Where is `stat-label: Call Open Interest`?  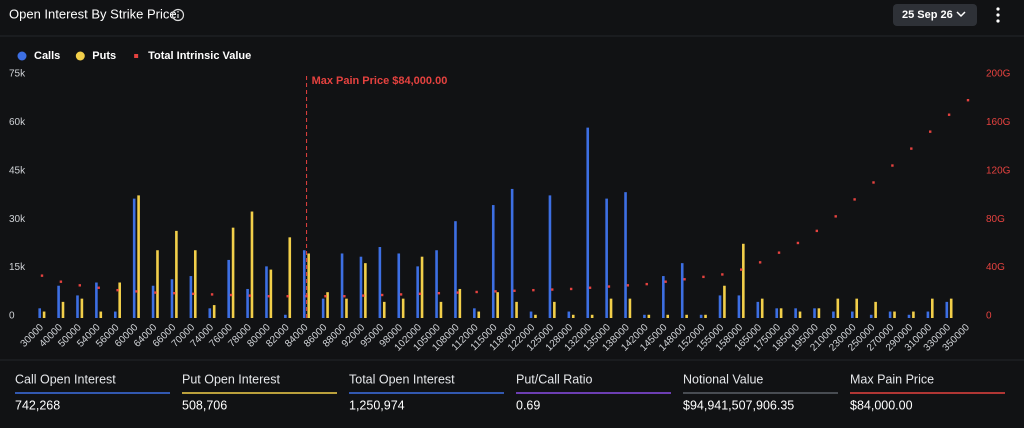
stat-label: Call Open Interest is located at coordinates (65, 379).